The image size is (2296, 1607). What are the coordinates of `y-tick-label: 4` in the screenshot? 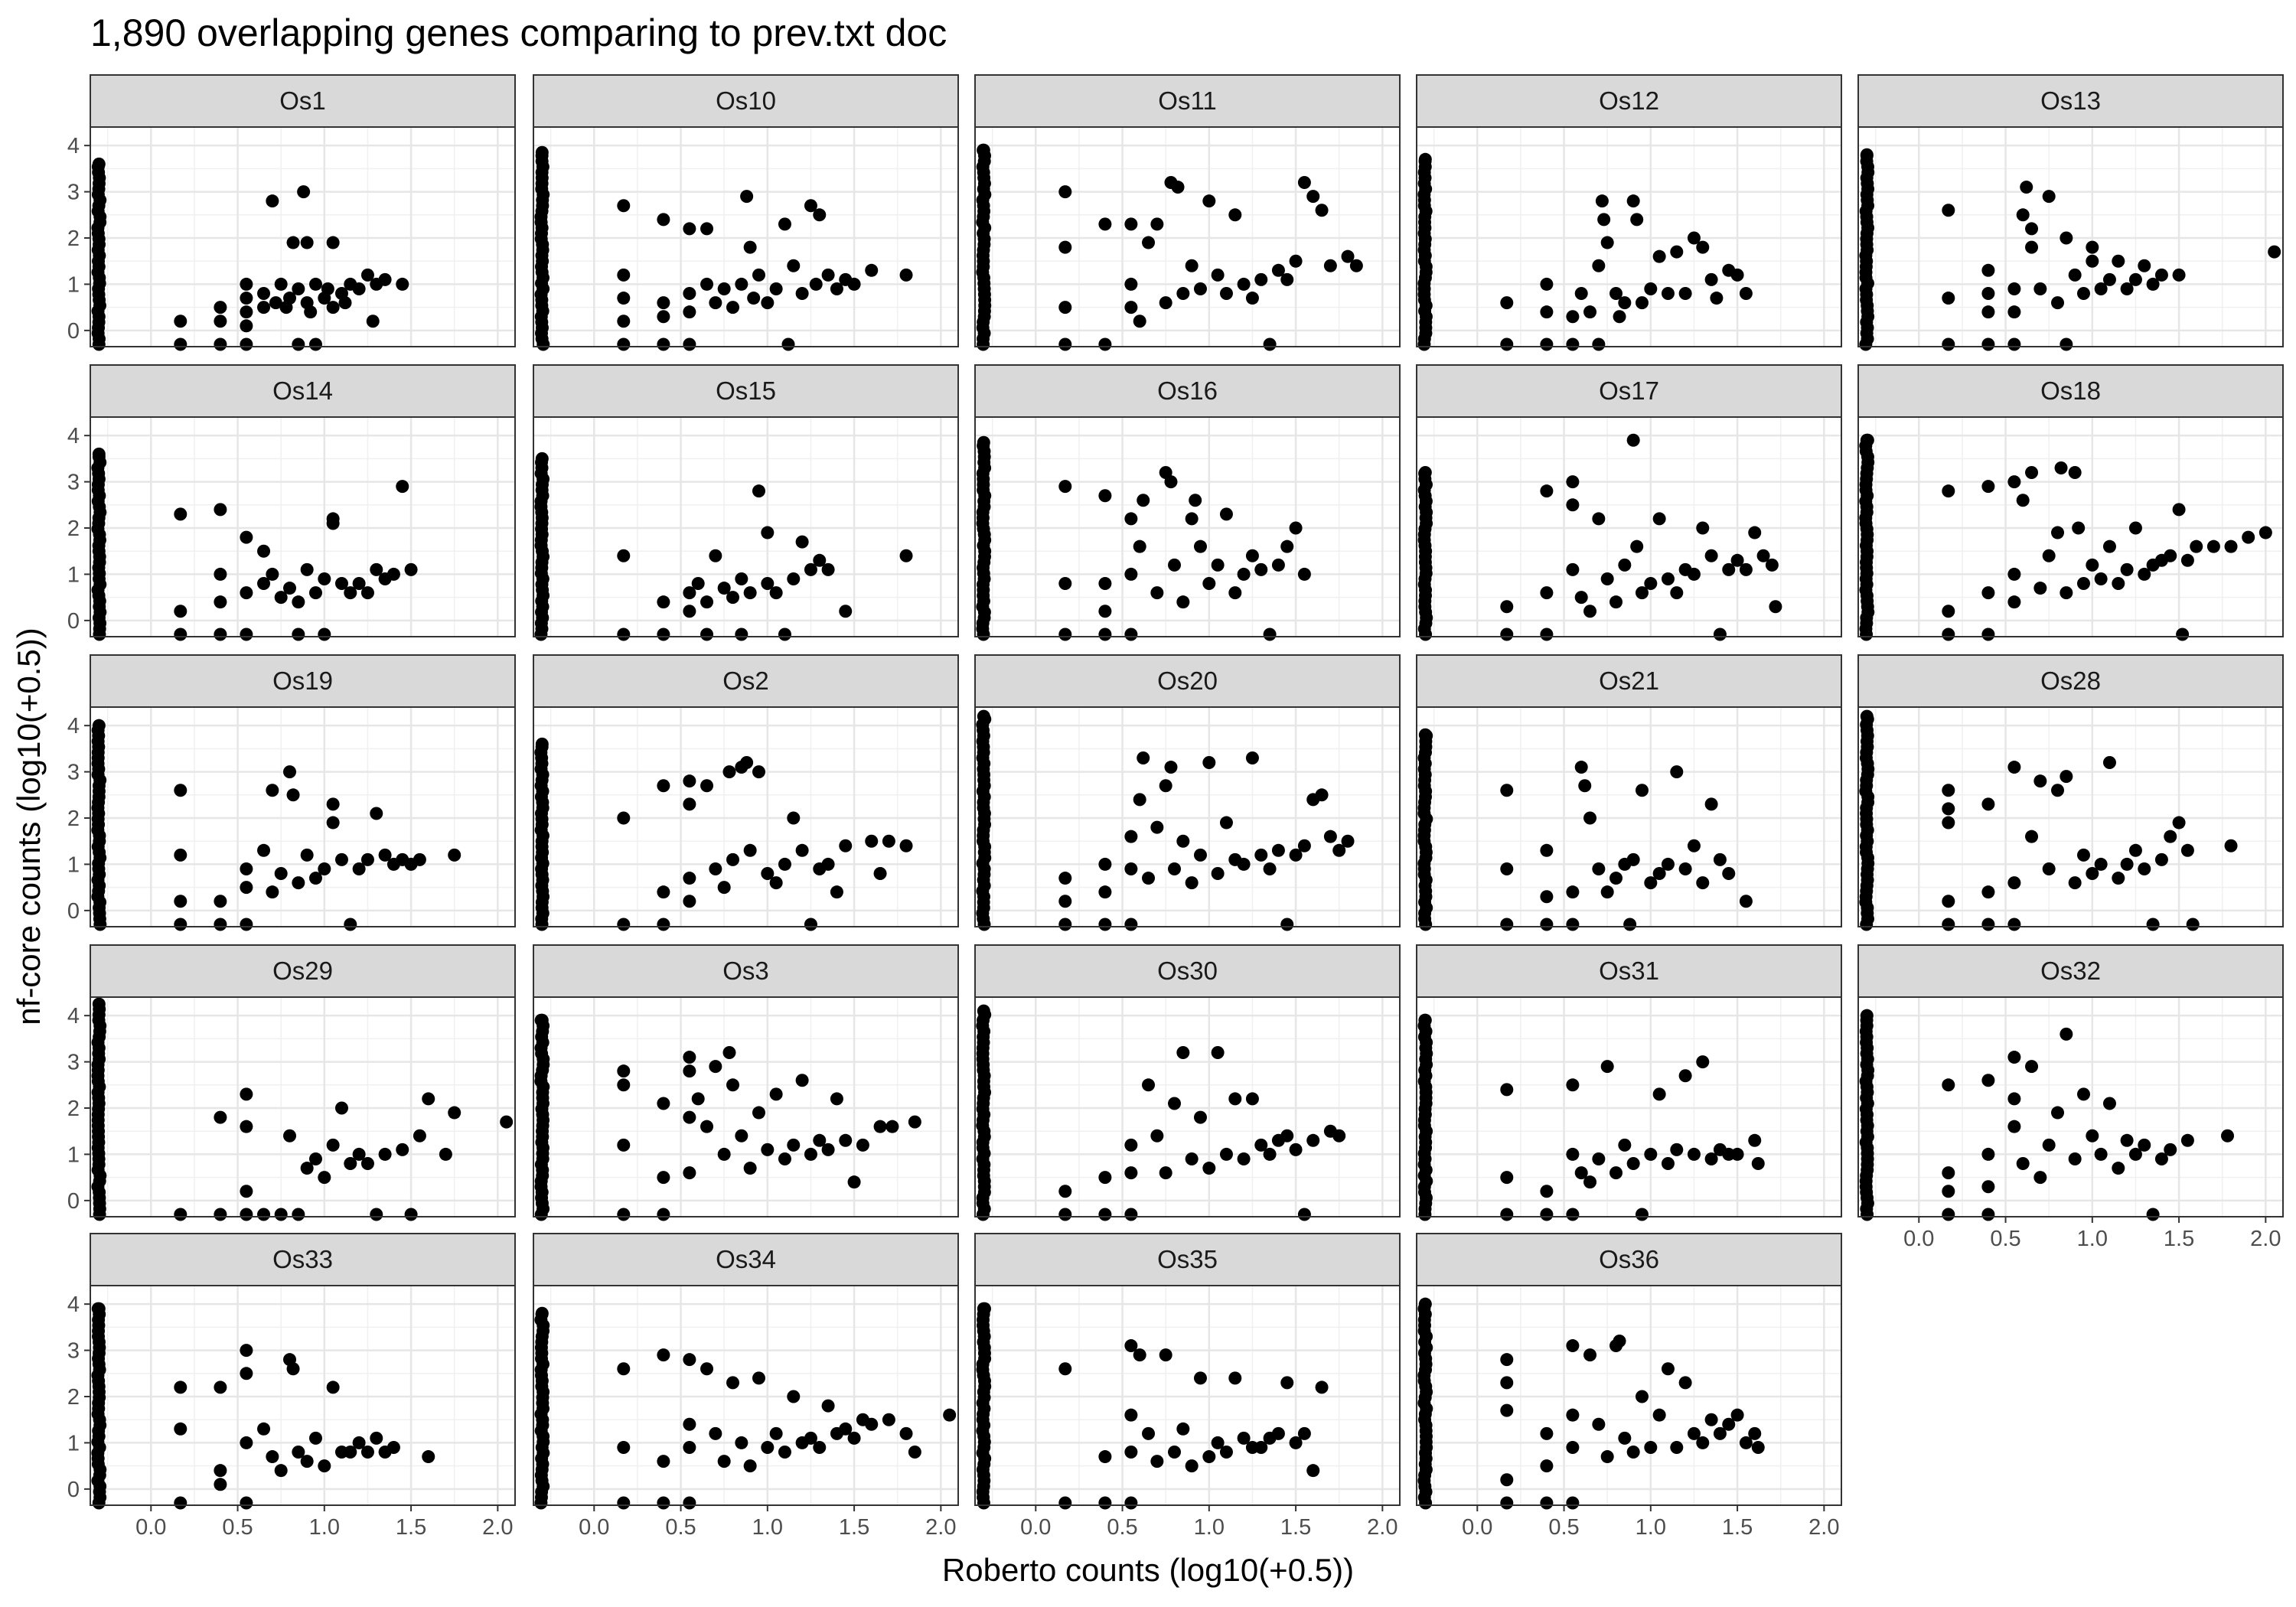 It's located at (73, 726).